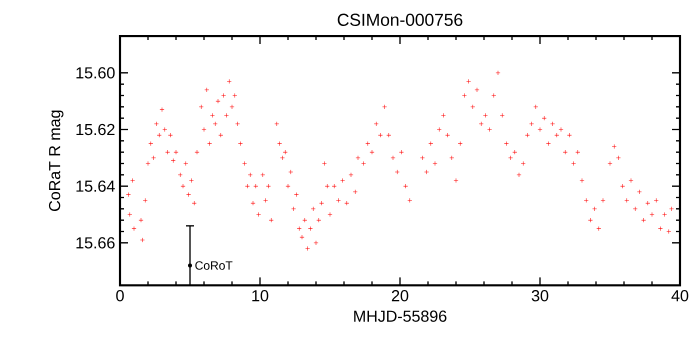 The image size is (695, 340). Describe the element at coordinates (95, 242) in the screenshot. I see `y-tick-label: 15.66` at that location.